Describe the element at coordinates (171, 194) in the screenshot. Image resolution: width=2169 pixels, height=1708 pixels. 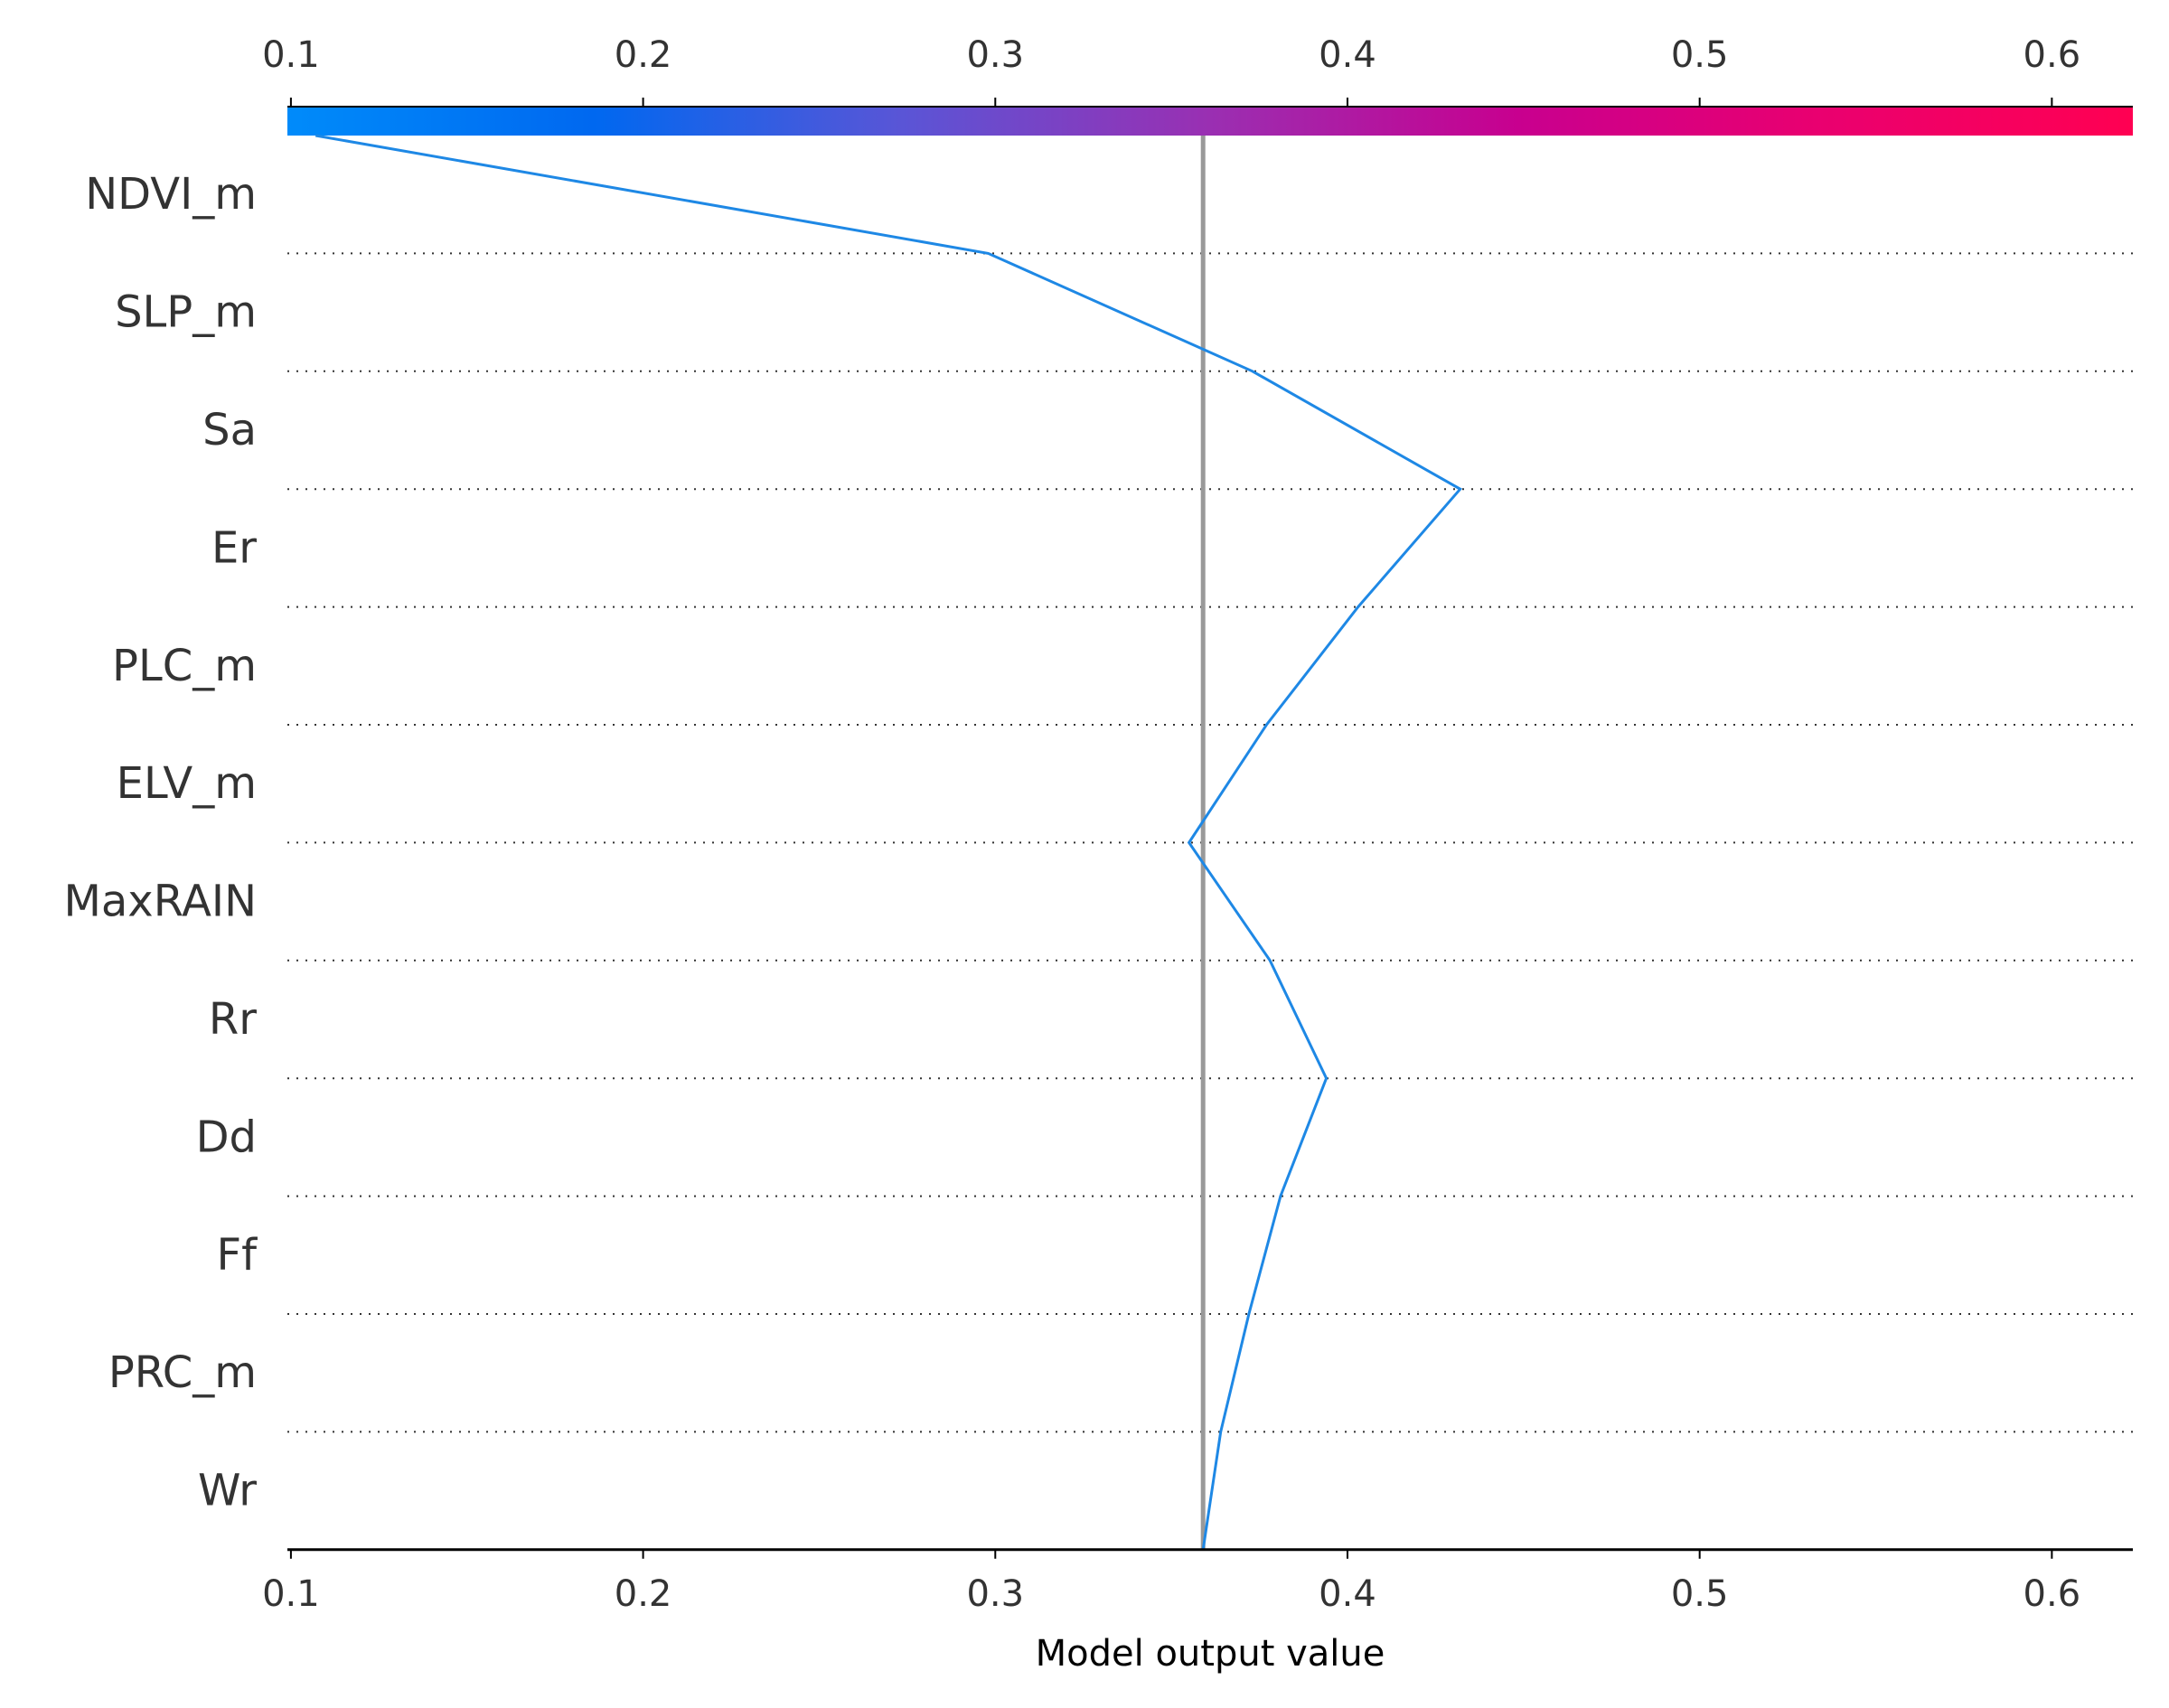
I see `feature-label: NDVI_m` at that location.